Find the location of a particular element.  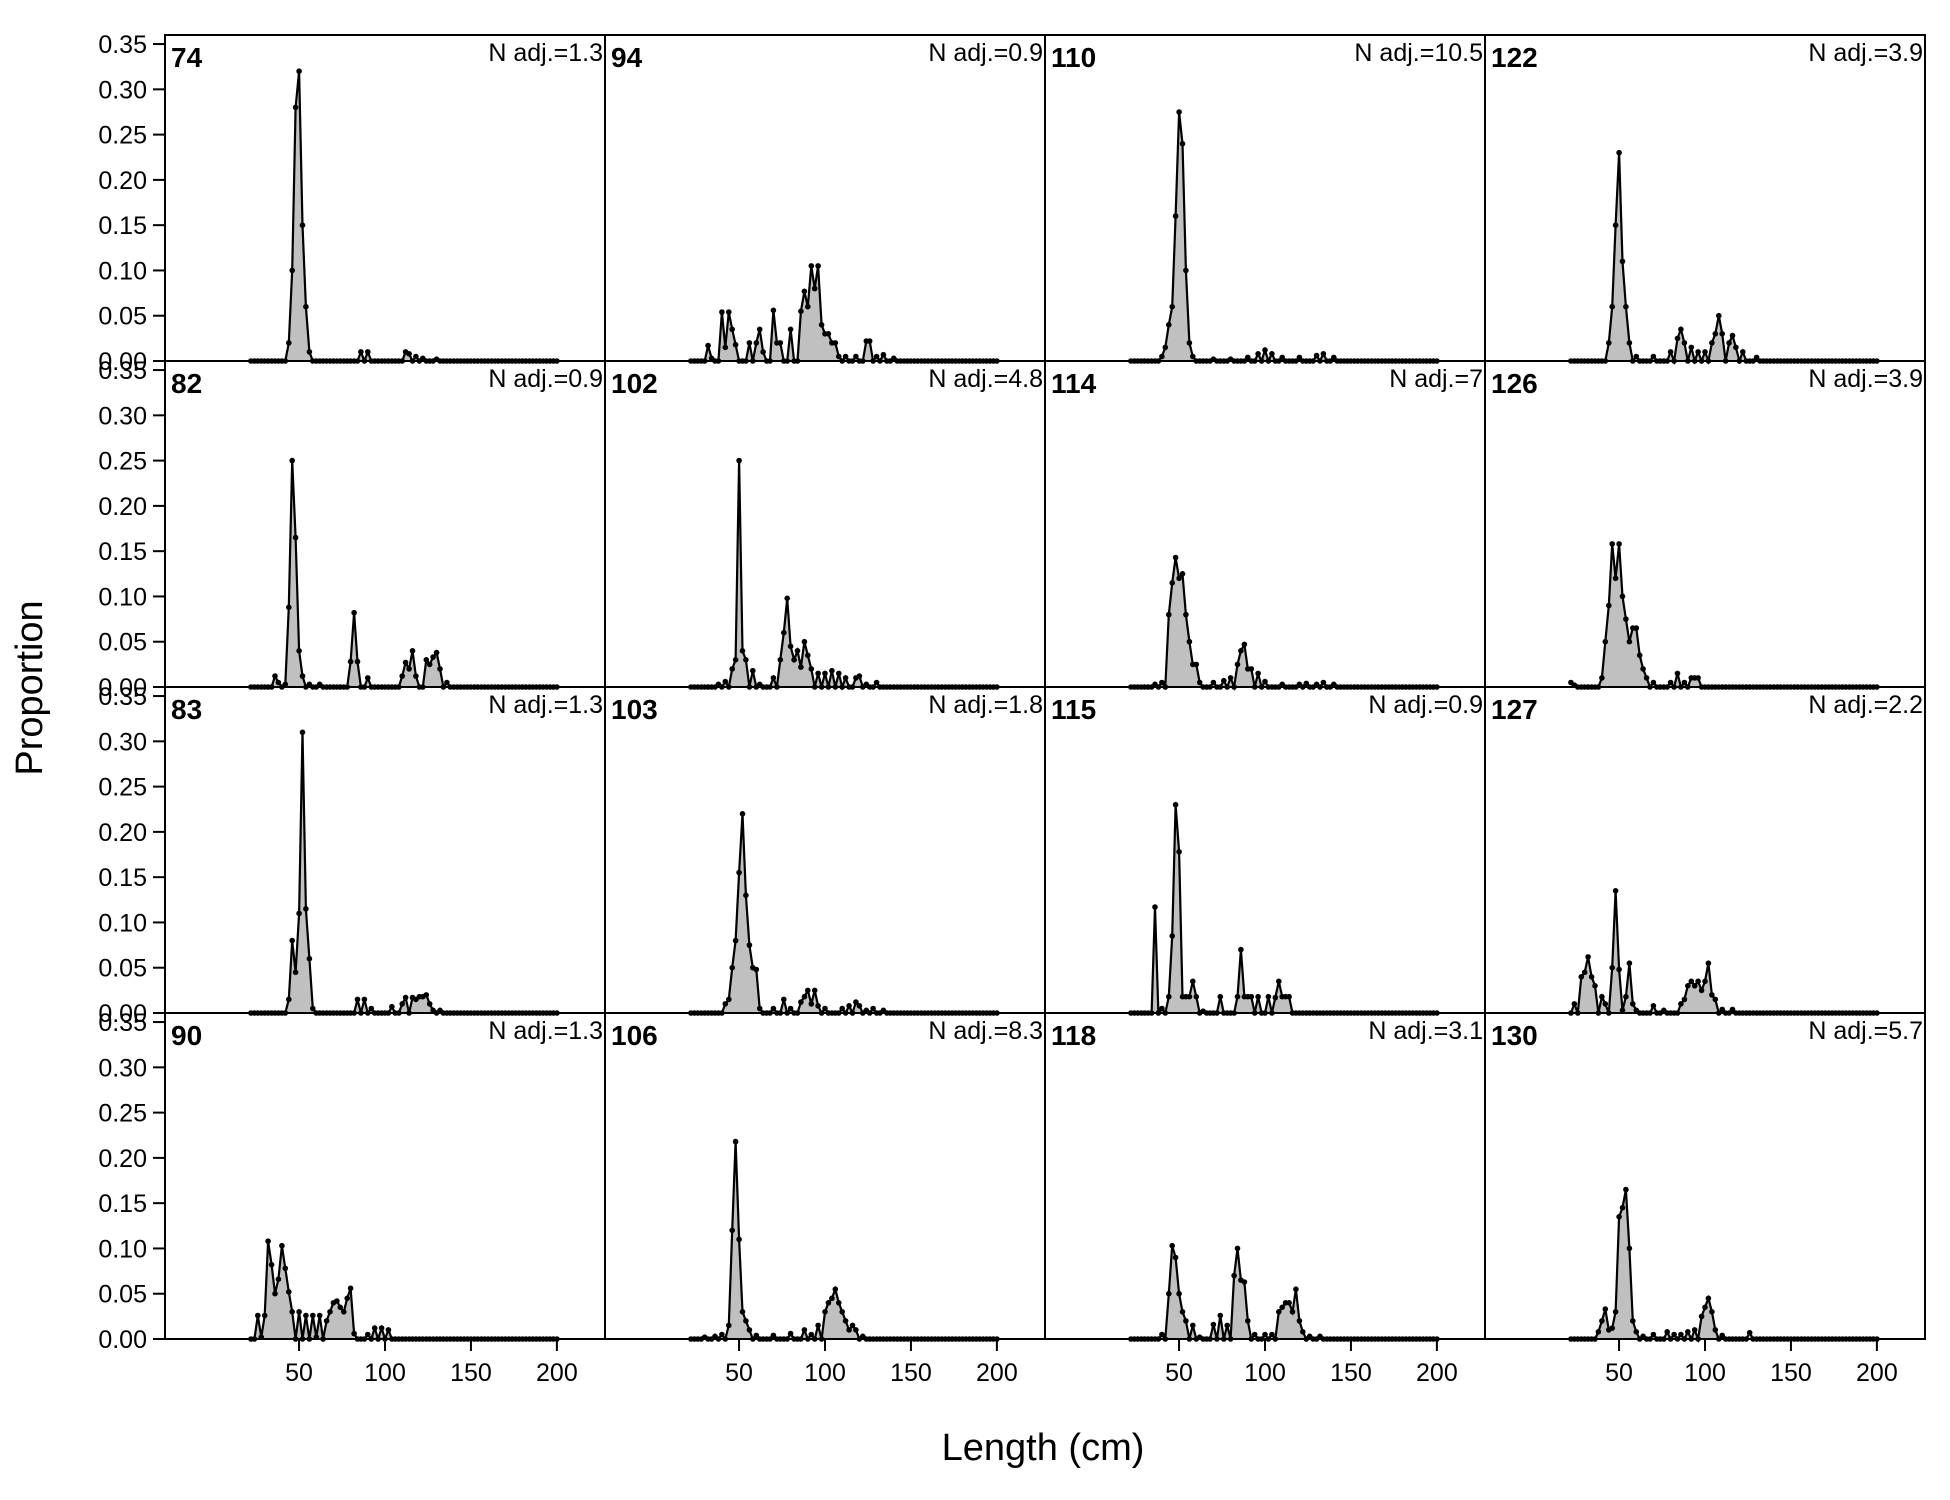

y-tick-label: 0.15 is located at coordinates (122, 552).